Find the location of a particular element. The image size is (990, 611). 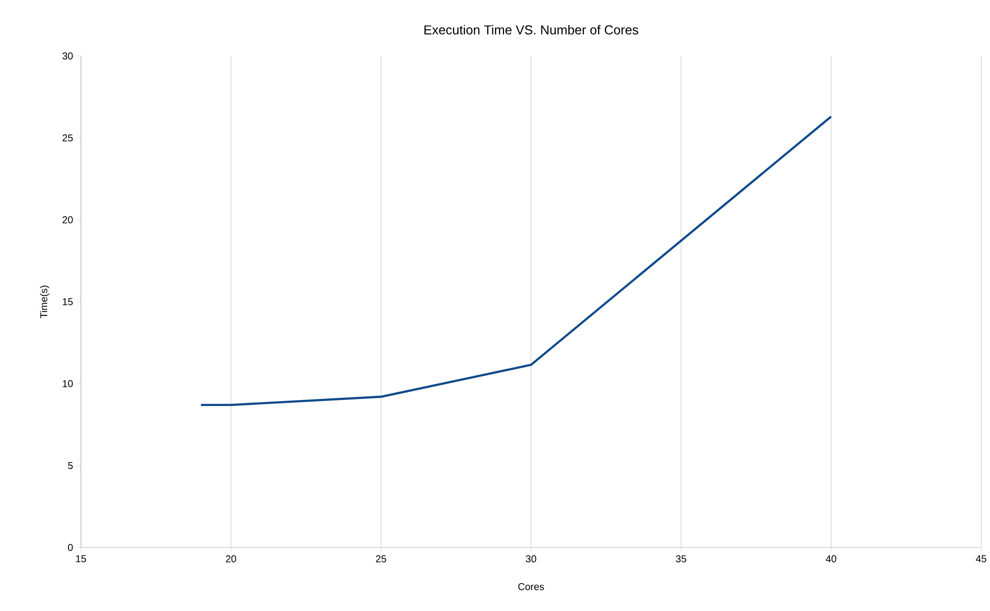

x-tick-label: 15 is located at coordinates (81, 558).